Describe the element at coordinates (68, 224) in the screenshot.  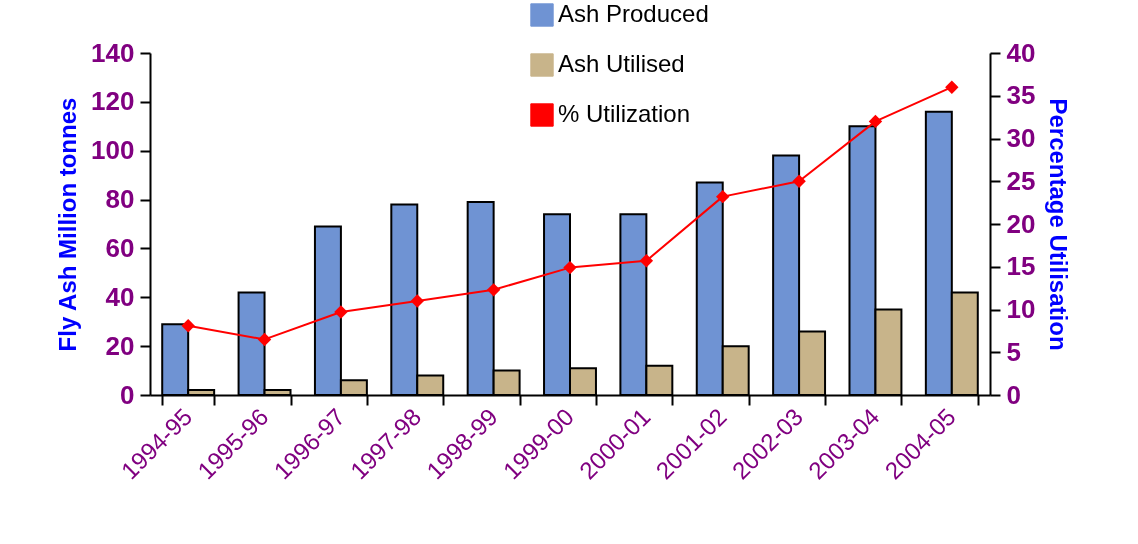
I see `y-axis-title: Fly Ash Million tonnes` at that location.